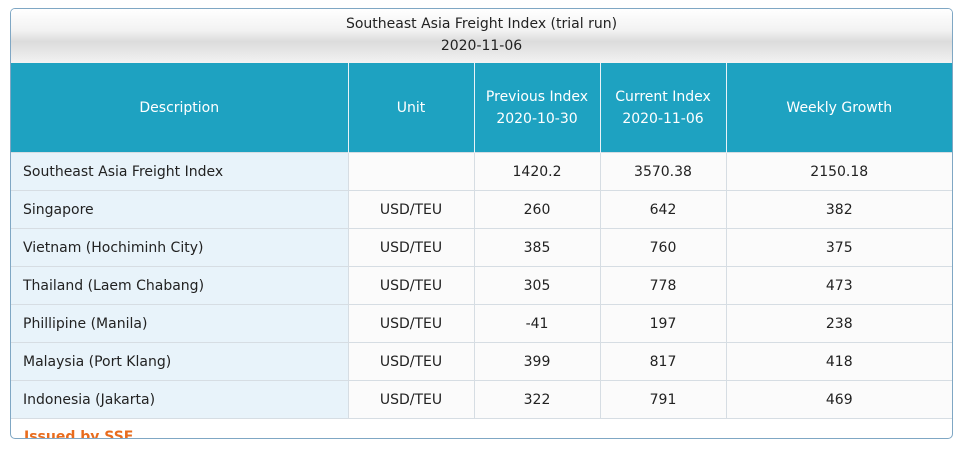 The height and width of the screenshot is (454, 969). What do you see at coordinates (180, 247) in the screenshot?
I see `cell: Vietnam (Hochiminh City)` at bounding box center [180, 247].